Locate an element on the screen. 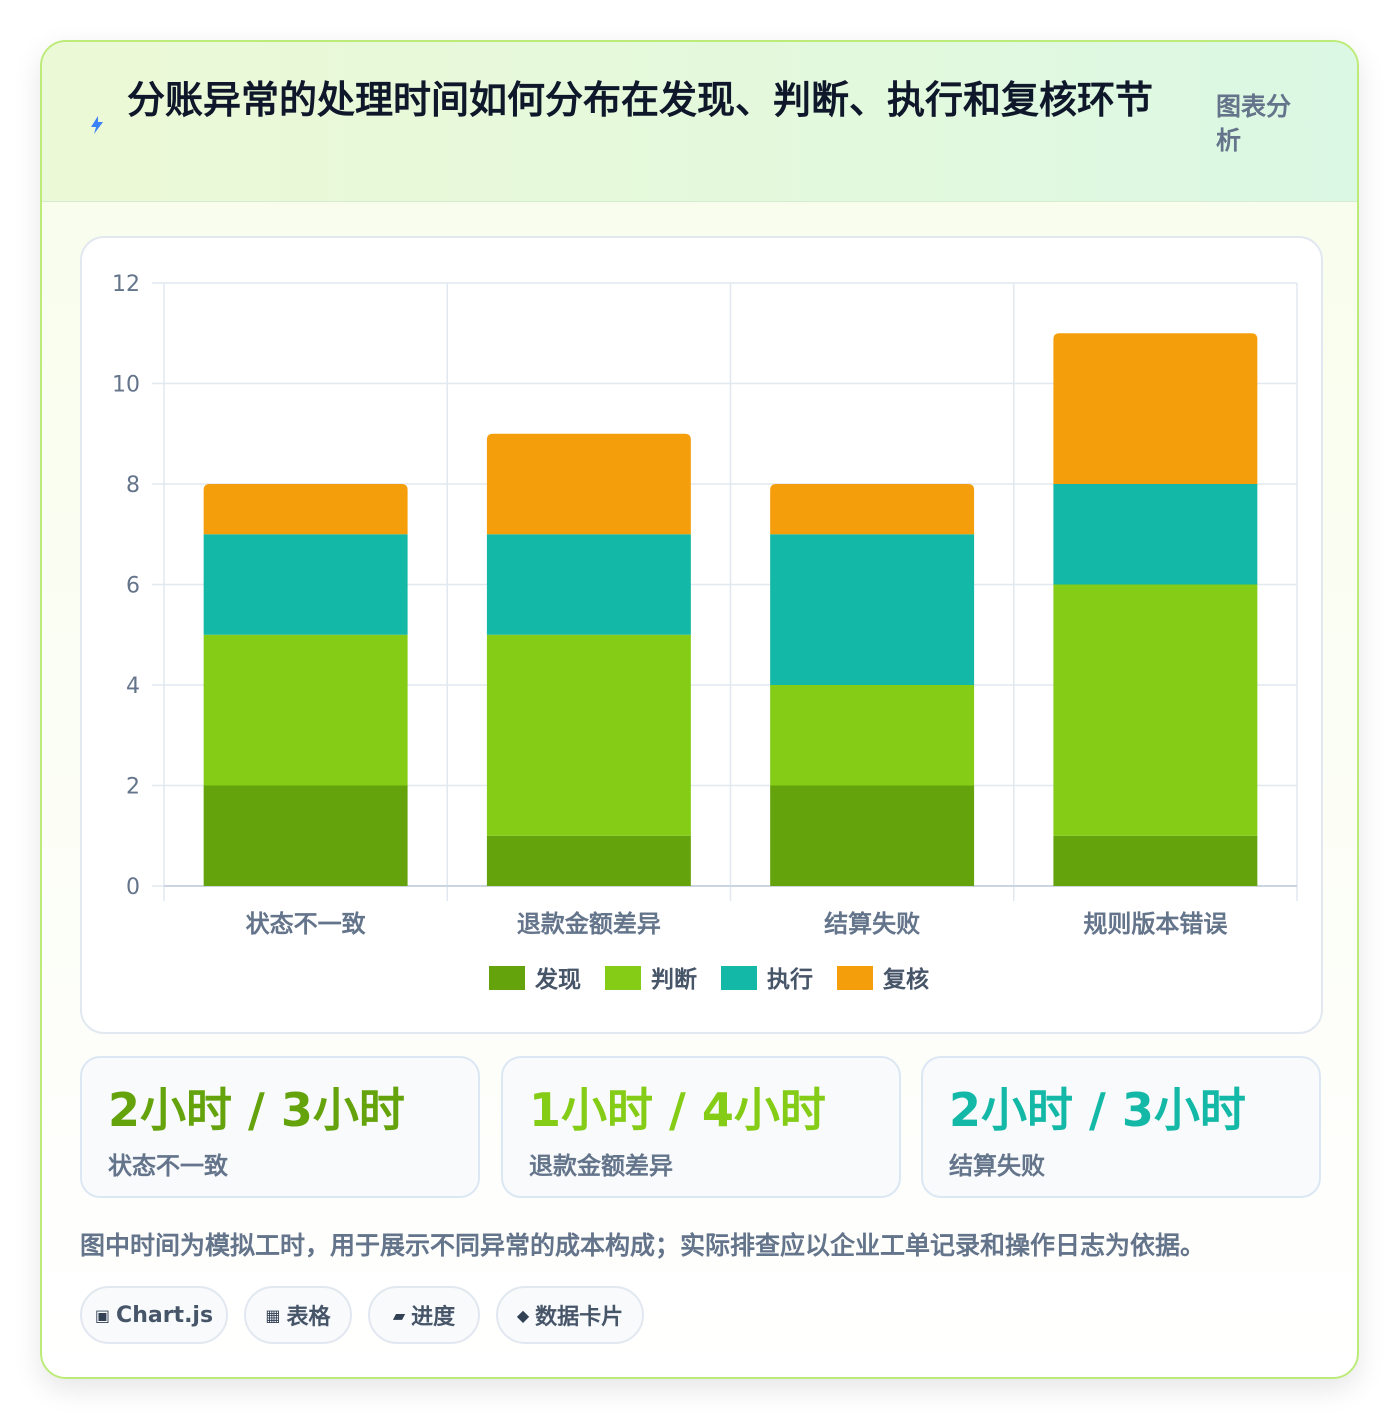  stat-card: 1小时 / 4小时 退款金额差异 is located at coordinates (701, 1127).